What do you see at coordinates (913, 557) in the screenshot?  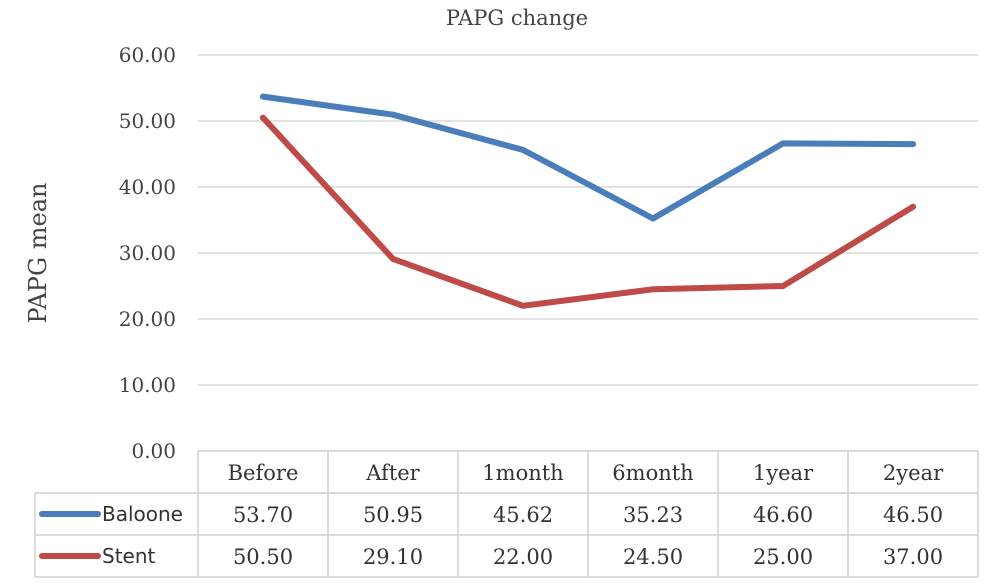 I see `data-label: 37.00` at bounding box center [913, 557].